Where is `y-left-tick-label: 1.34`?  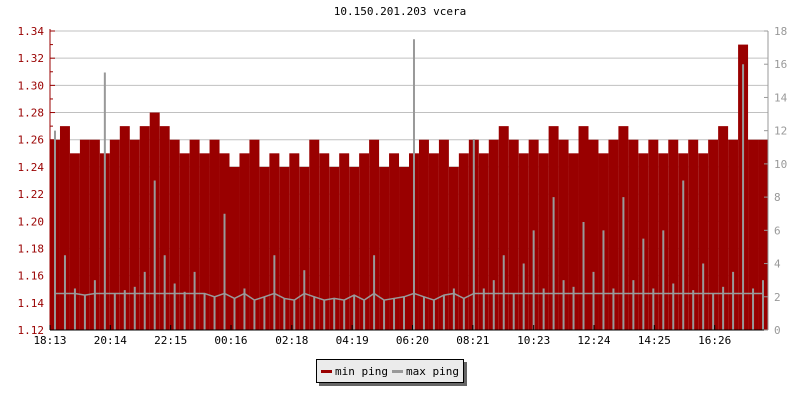 y-left-tick-label: 1.34 is located at coordinates (31, 31).